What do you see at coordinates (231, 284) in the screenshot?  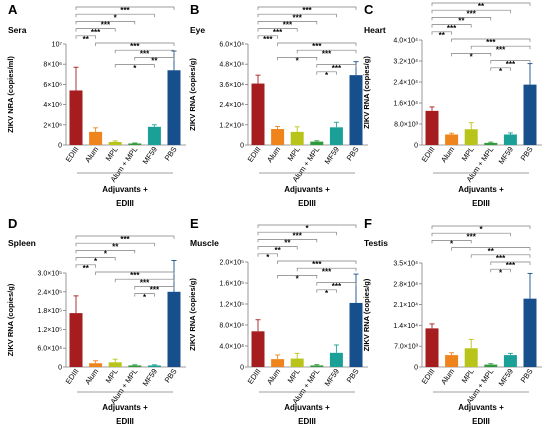 I see `y-tick-label: 1.6×10⁵` at bounding box center [231, 284].